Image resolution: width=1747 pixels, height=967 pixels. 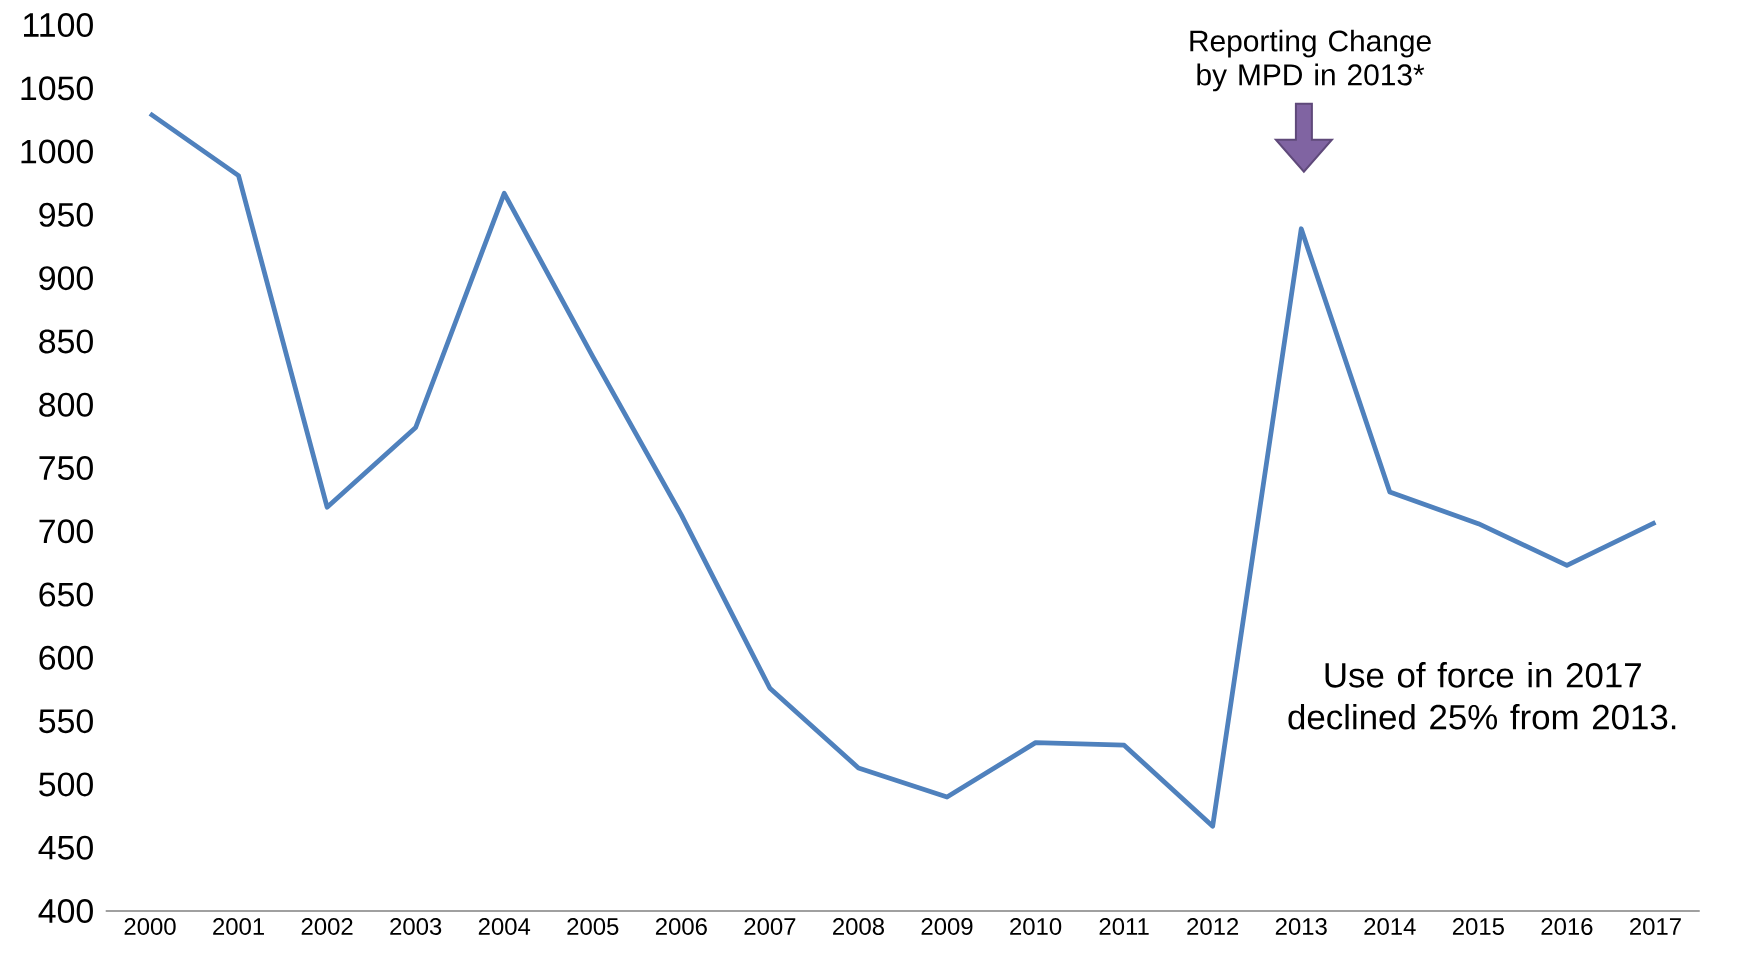 I want to click on y-tick-label: 1000, so click(x=57, y=151).